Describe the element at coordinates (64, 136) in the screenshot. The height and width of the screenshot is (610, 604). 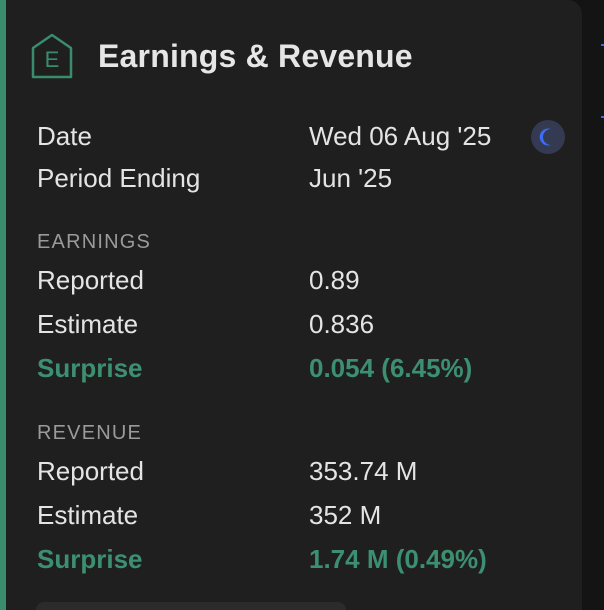
I see `date-label: Date` at that location.